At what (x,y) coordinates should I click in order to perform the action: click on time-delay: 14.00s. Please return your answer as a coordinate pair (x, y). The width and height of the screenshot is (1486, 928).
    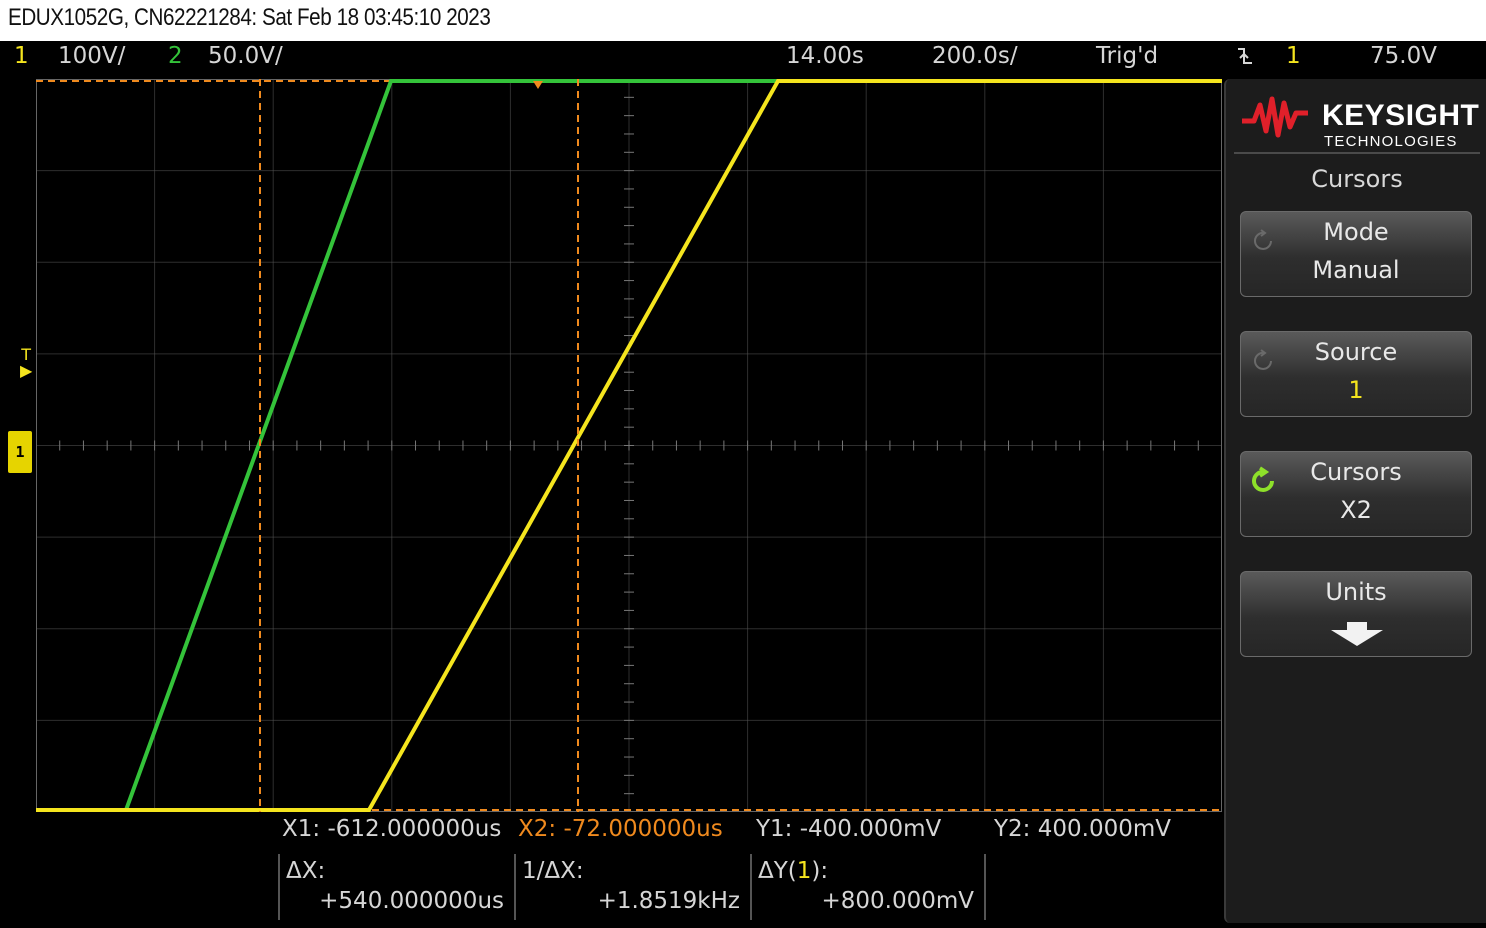
    Looking at the image, I should click on (825, 56).